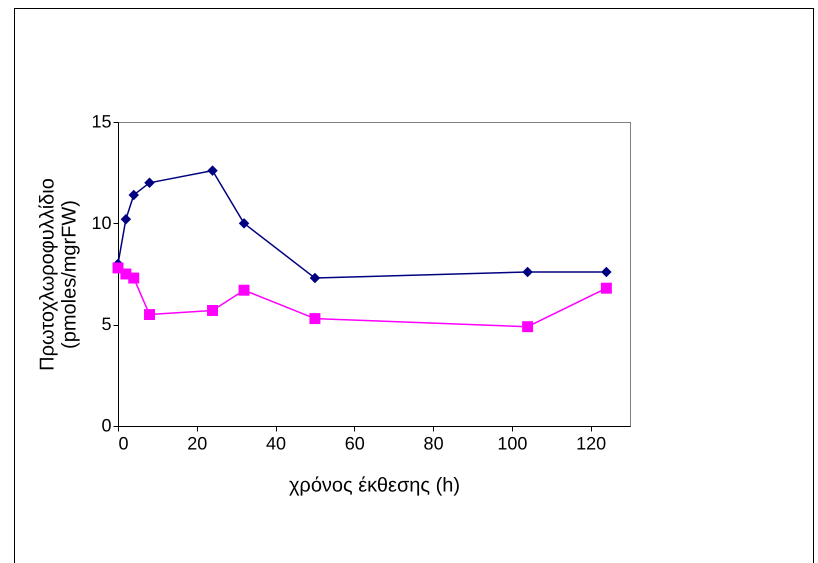 This screenshot has height=563, width=818. I want to click on x-tick-label: 60, so click(354, 444).